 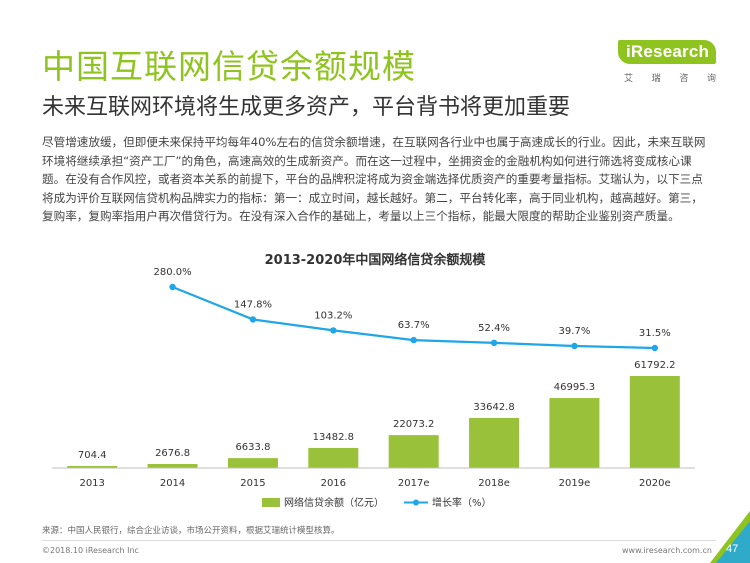 I want to click on bar-value-label: 61792.2, so click(x=654, y=365).